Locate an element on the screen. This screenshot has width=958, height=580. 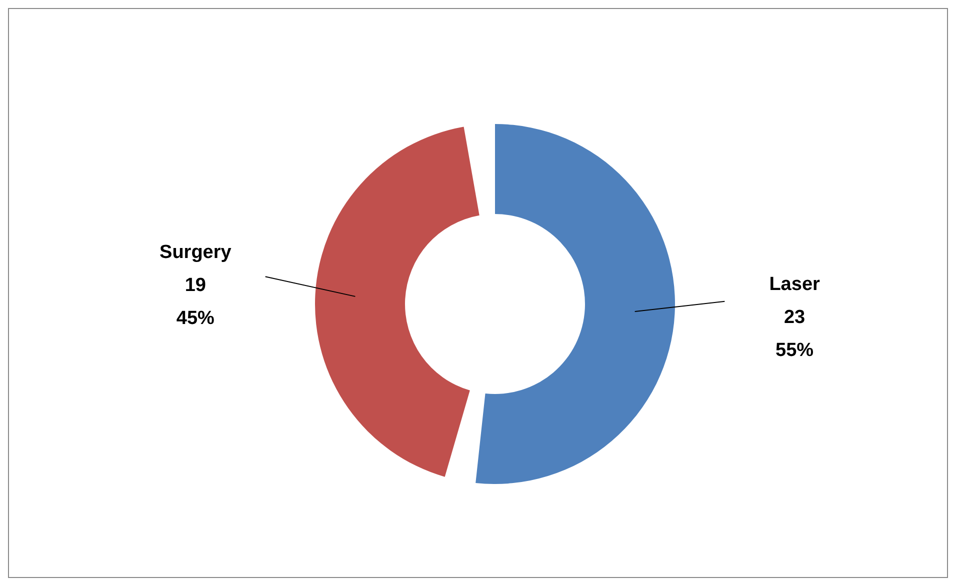
data-label: 19 45% is located at coordinates (195, 301).